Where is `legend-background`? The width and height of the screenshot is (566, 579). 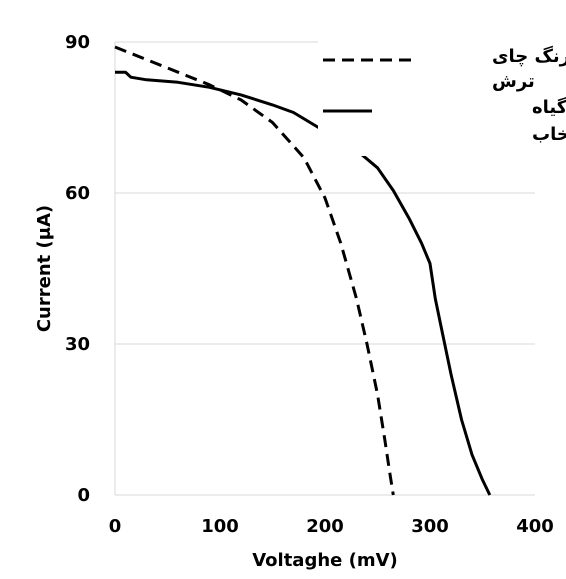 legend-background is located at coordinates (428, 97).